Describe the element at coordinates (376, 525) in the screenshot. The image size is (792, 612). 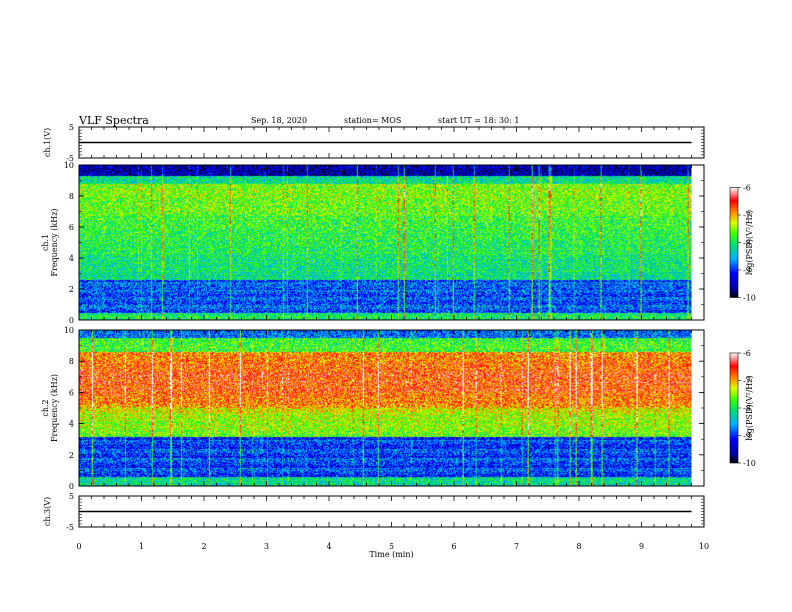
I see `ch3-voltage-panel: 5 -5 ch.3(V) 0 1 2 3 4 5 6 7 8 9 10 Time (min)` at that location.